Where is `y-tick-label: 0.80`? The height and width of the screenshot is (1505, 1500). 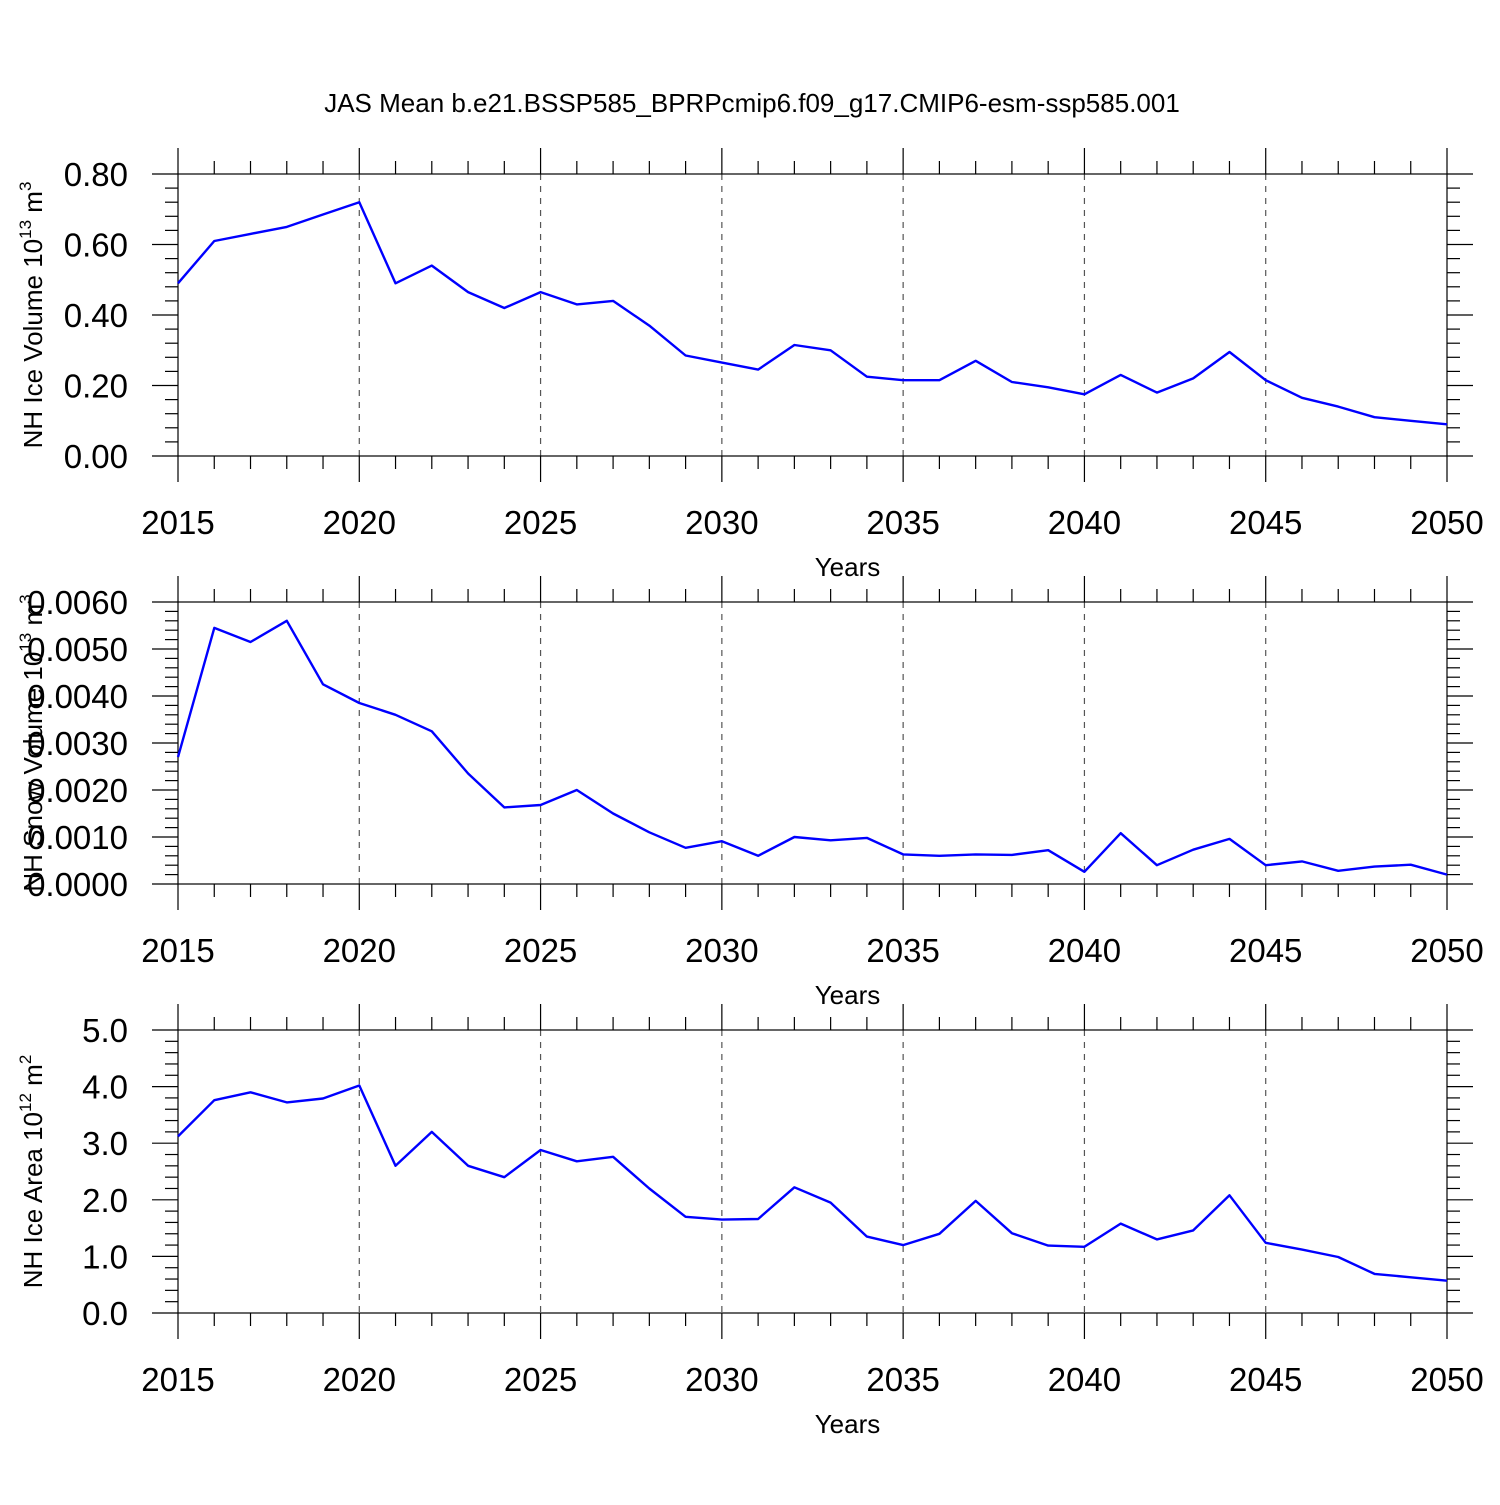
y-tick-label: 0.80 is located at coordinates (96, 174).